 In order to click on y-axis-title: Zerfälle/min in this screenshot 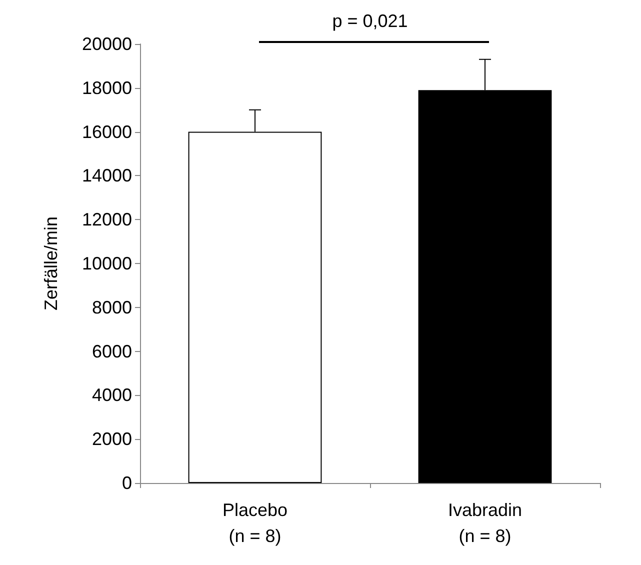, I will do `click(51, 263)`.